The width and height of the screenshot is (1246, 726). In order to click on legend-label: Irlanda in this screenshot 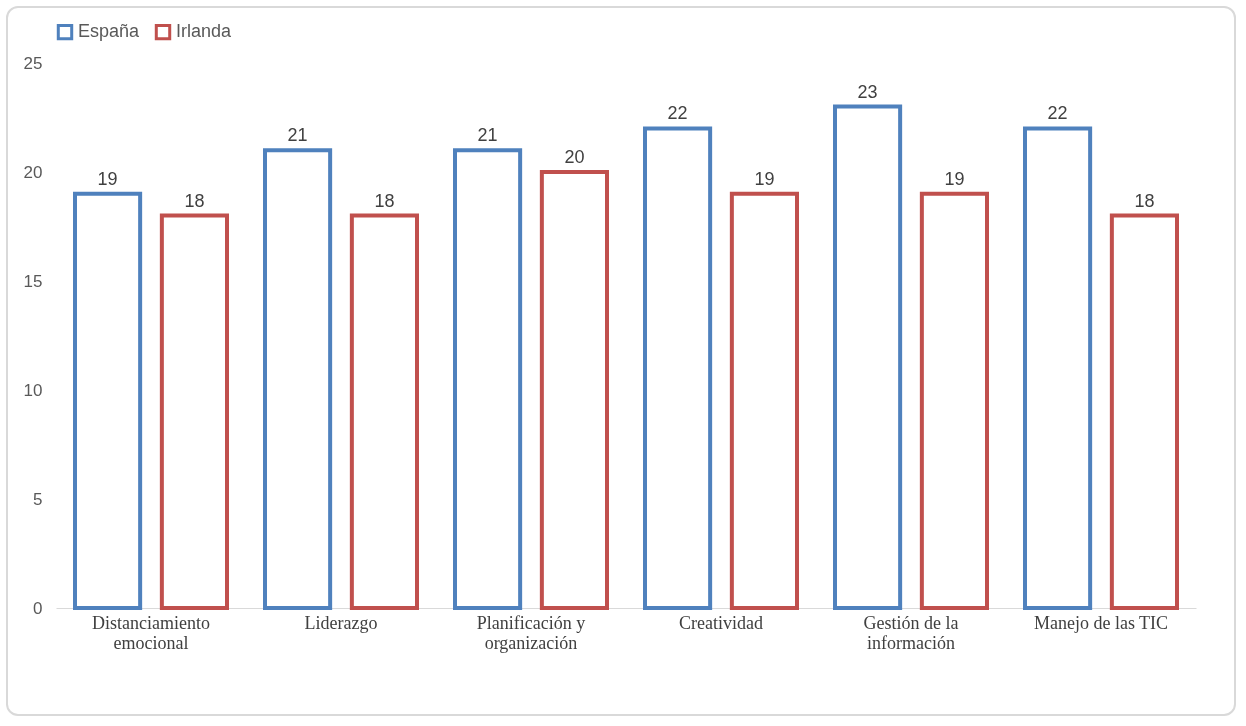, I will do `click(204, 31)`.